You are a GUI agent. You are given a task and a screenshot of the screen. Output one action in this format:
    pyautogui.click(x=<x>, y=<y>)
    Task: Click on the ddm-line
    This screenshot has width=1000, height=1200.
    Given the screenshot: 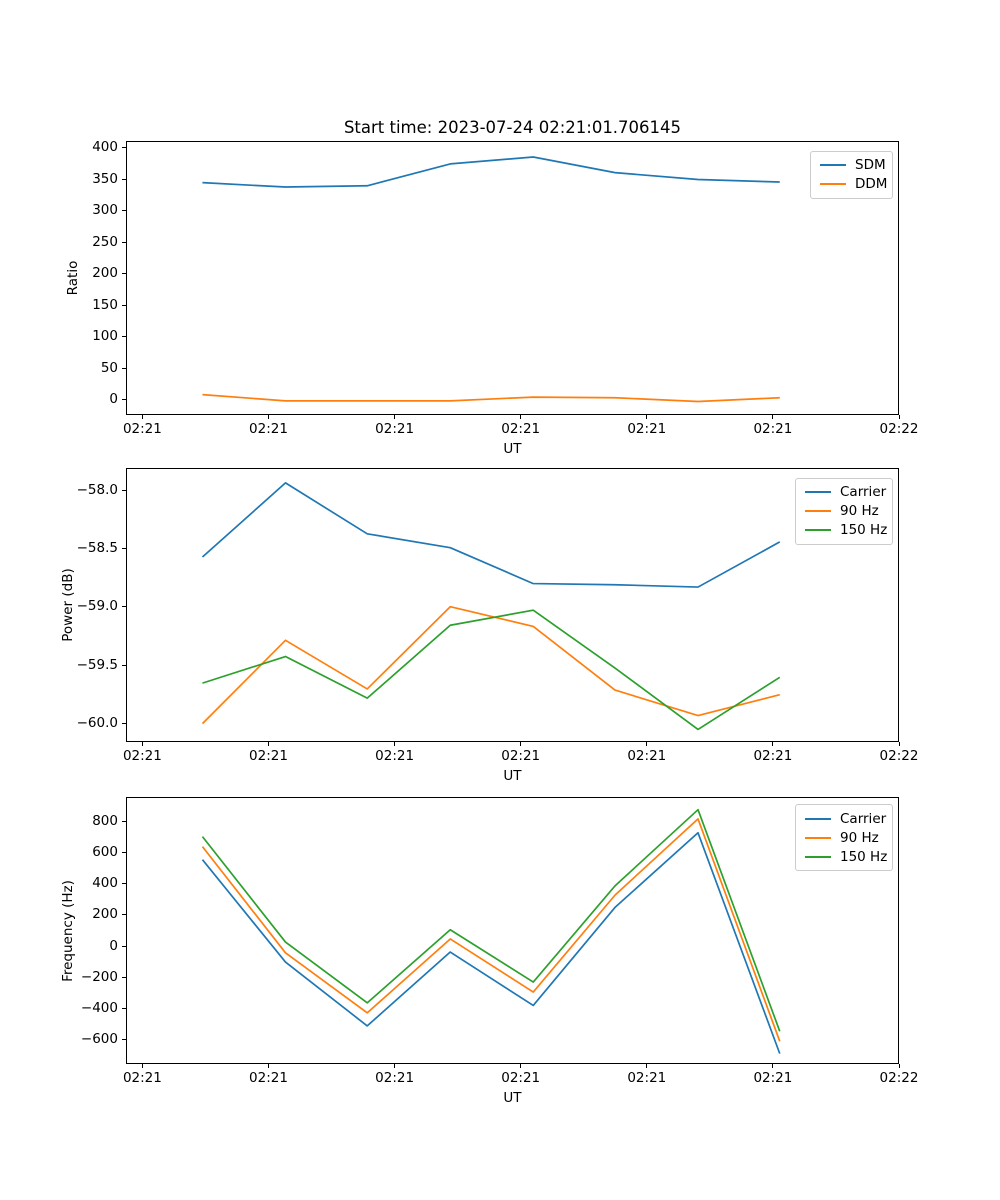 What is the action you would take?
    pyautogui.click(x=491, y=398)
    